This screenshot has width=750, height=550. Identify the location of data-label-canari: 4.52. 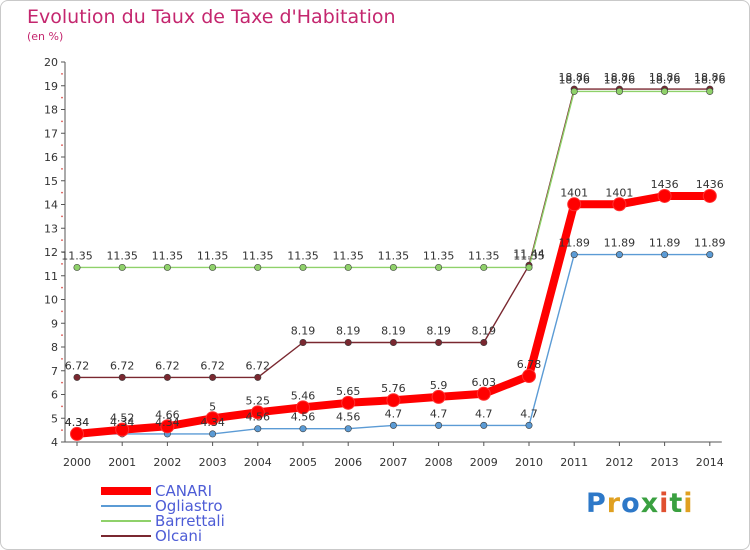
(122, 418).